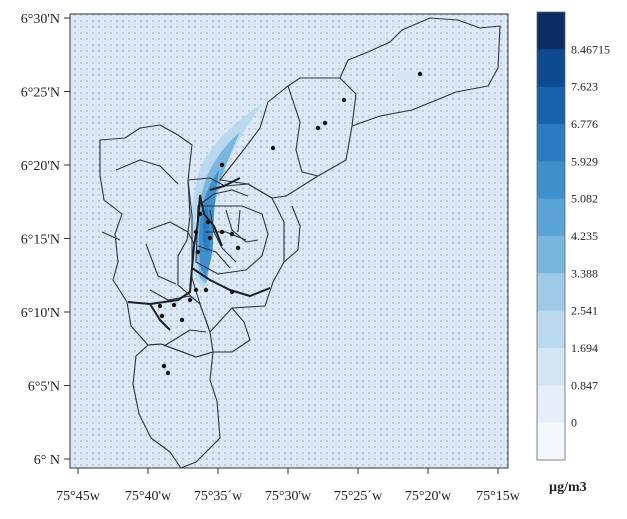 This screenshot has height=519, width=627. Describe the element at coordinates (584, 161) in the screenshot. I see `colorbar-level-label: 5.929` at that location.